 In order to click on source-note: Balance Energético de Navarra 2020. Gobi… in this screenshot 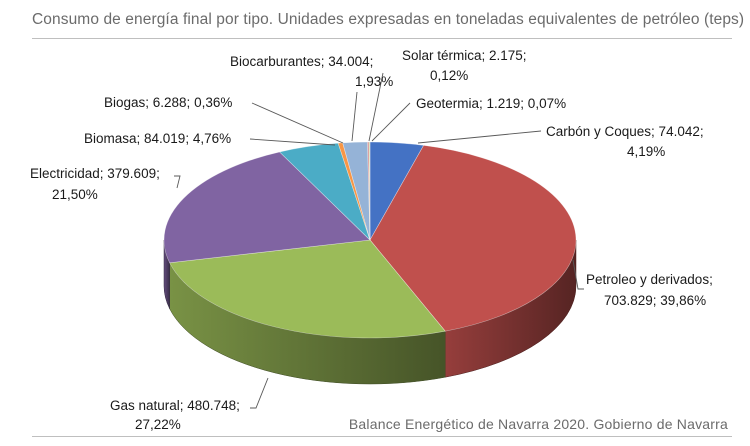, I will do `click(538, 424)`.